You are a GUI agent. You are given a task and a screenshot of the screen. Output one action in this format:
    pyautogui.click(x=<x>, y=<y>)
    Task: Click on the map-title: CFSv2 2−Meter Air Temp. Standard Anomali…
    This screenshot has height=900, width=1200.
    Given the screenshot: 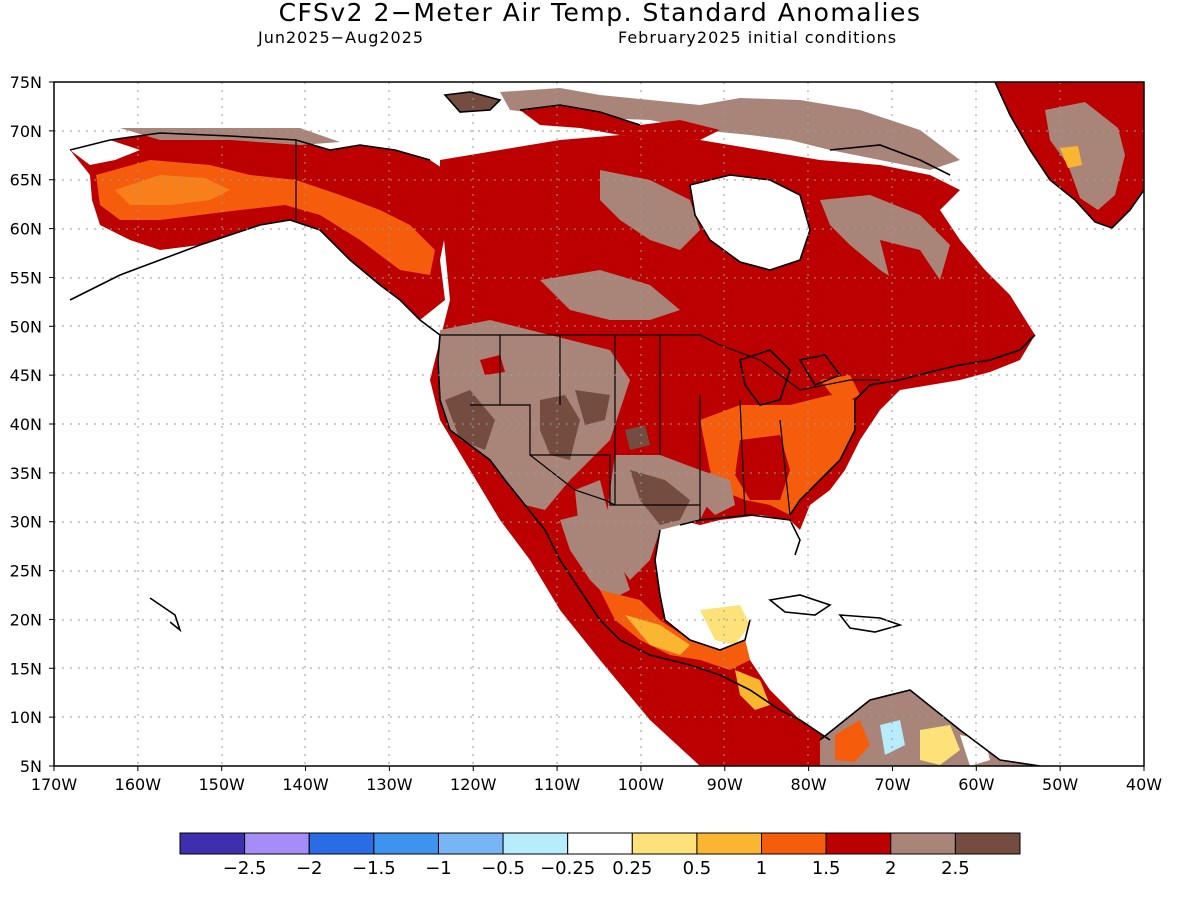 What is the action you would take?
    pyautogui.click(x=600, y=13)
    